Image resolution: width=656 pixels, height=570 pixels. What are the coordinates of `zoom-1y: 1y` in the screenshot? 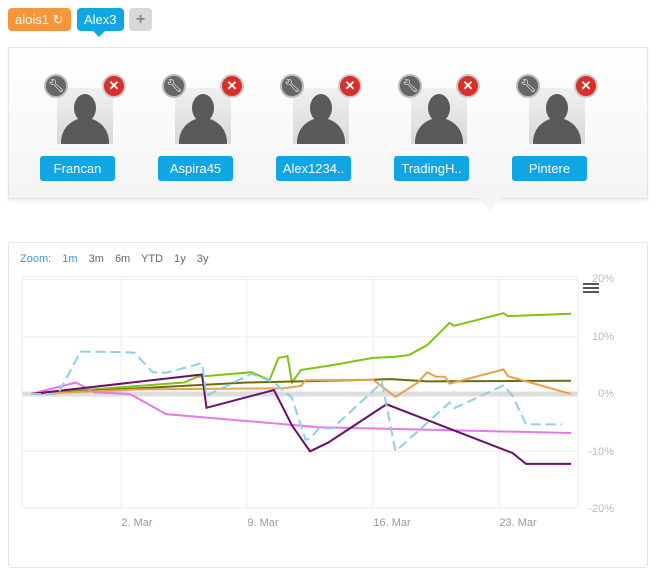 It's located at (180, 259).